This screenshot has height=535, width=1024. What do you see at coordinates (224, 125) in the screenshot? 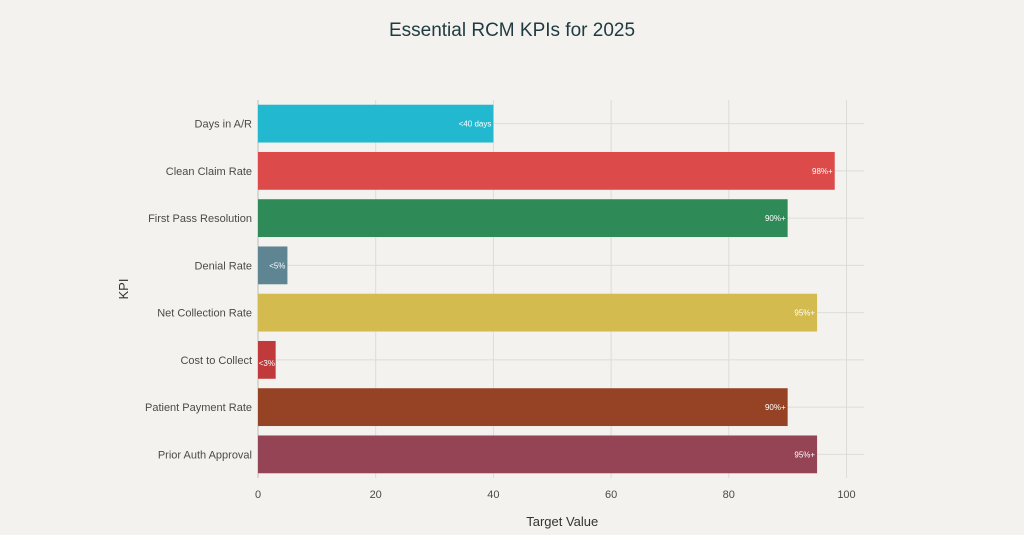
I see `category-label: Days in A/R` at bounding box center [224, 125].